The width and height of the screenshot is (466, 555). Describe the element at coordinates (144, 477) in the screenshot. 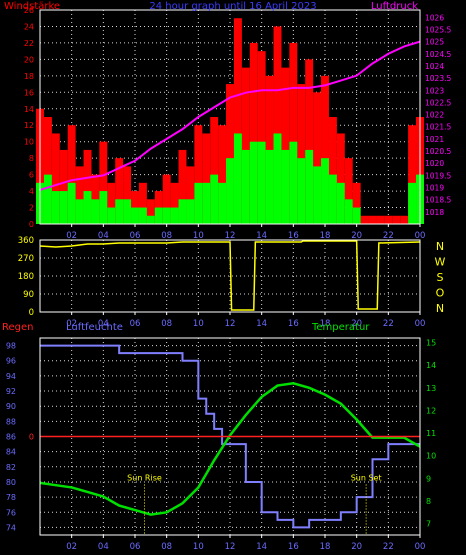

I see `sun-label: Sun Rise` at that location.